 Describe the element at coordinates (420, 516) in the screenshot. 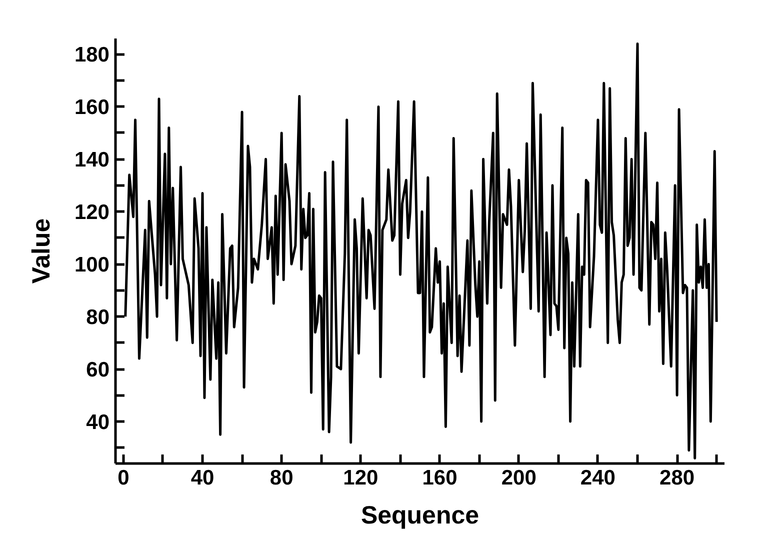

I see `x-axis-title: Sequence` at that location.